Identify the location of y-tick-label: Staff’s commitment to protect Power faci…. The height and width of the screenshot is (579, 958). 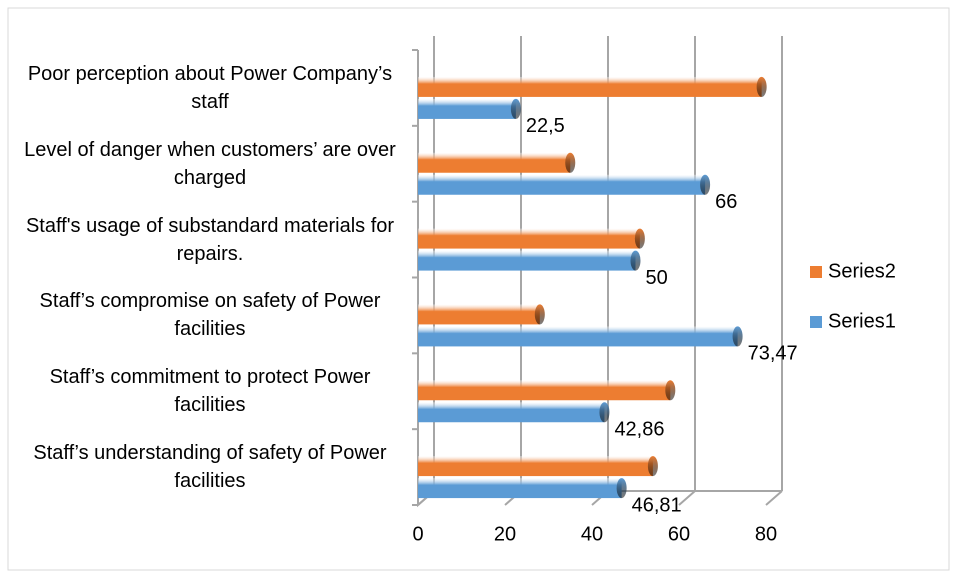
(210, 391).